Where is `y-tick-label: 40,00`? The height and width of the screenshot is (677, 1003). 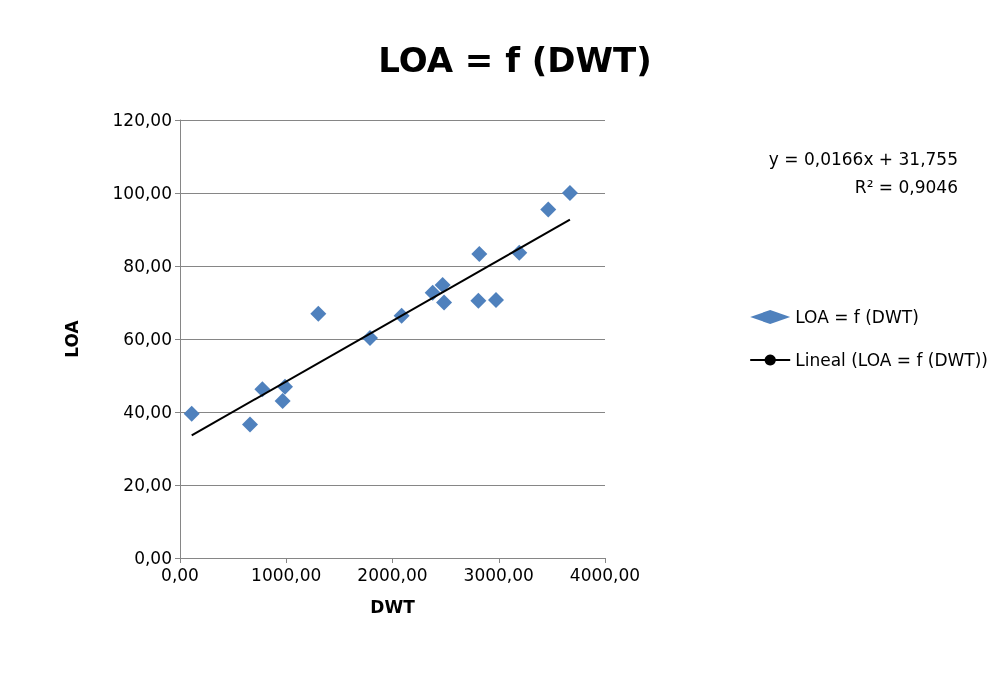 y-tick-label: 40,00 is located at coordinates (147, 412).